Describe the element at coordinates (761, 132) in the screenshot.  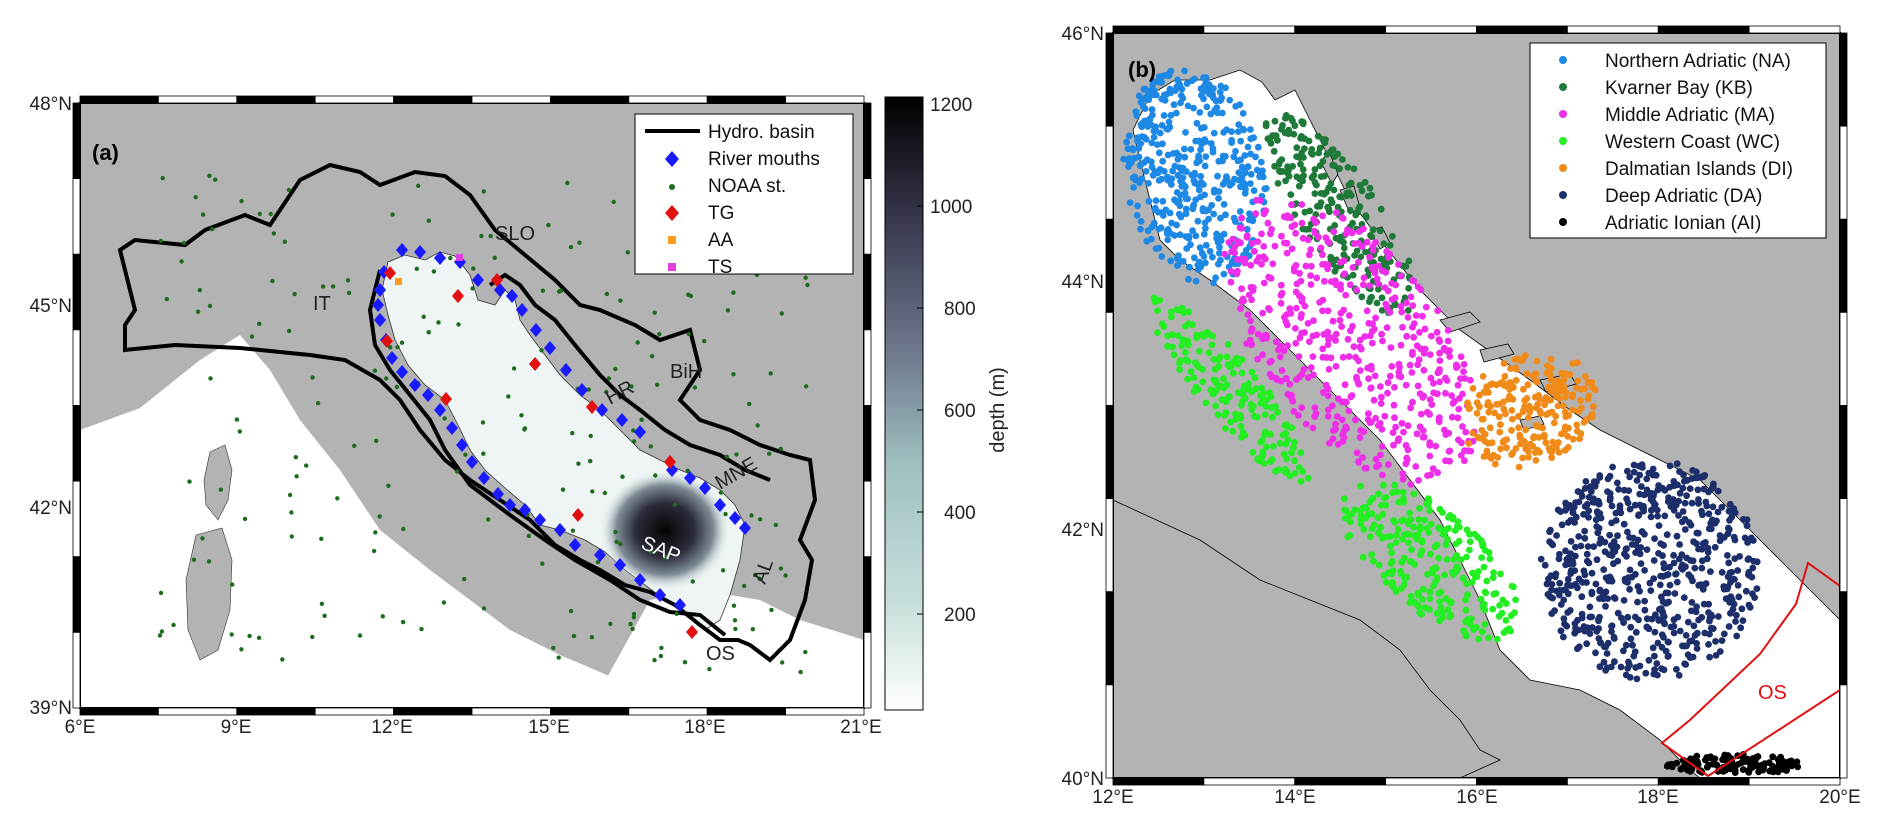
I see `legend-entry: Hydro. basin` at that location.